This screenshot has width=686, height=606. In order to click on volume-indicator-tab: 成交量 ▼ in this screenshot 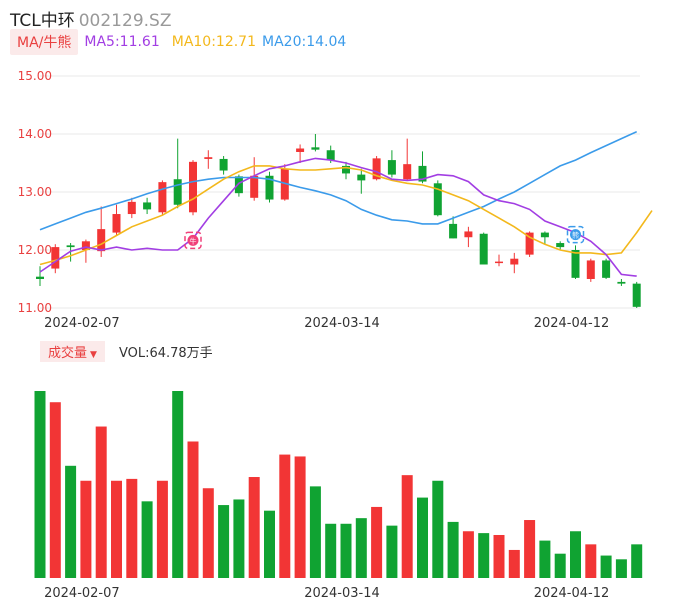, I will do `click(72, 351)`.